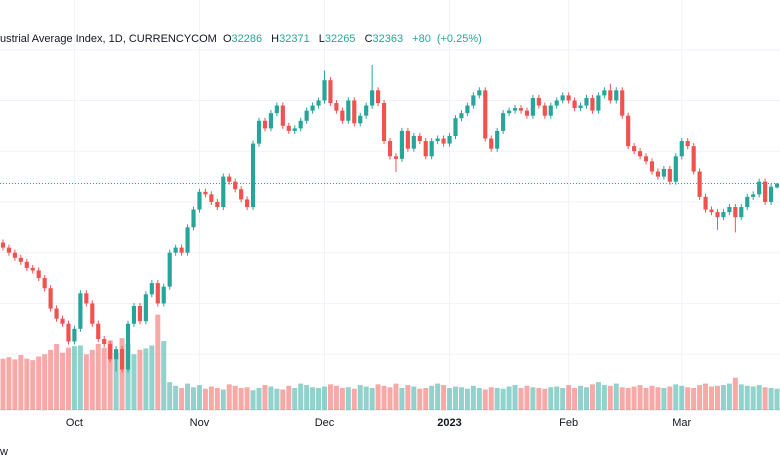 Image resolution: width=780 pixels, height=470 pixels. Describe the element at coordinates (368, 39) in the screenshot. I see `ohlc-letter: C` at that location.